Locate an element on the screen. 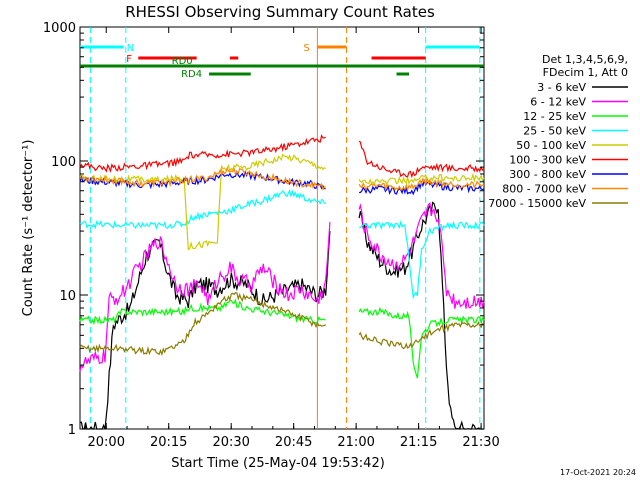 Image resolution: width=640 pixels, height=480 pixels. legend-label-8: 7000 - 15000 keV is located at coordinates (537, 203).